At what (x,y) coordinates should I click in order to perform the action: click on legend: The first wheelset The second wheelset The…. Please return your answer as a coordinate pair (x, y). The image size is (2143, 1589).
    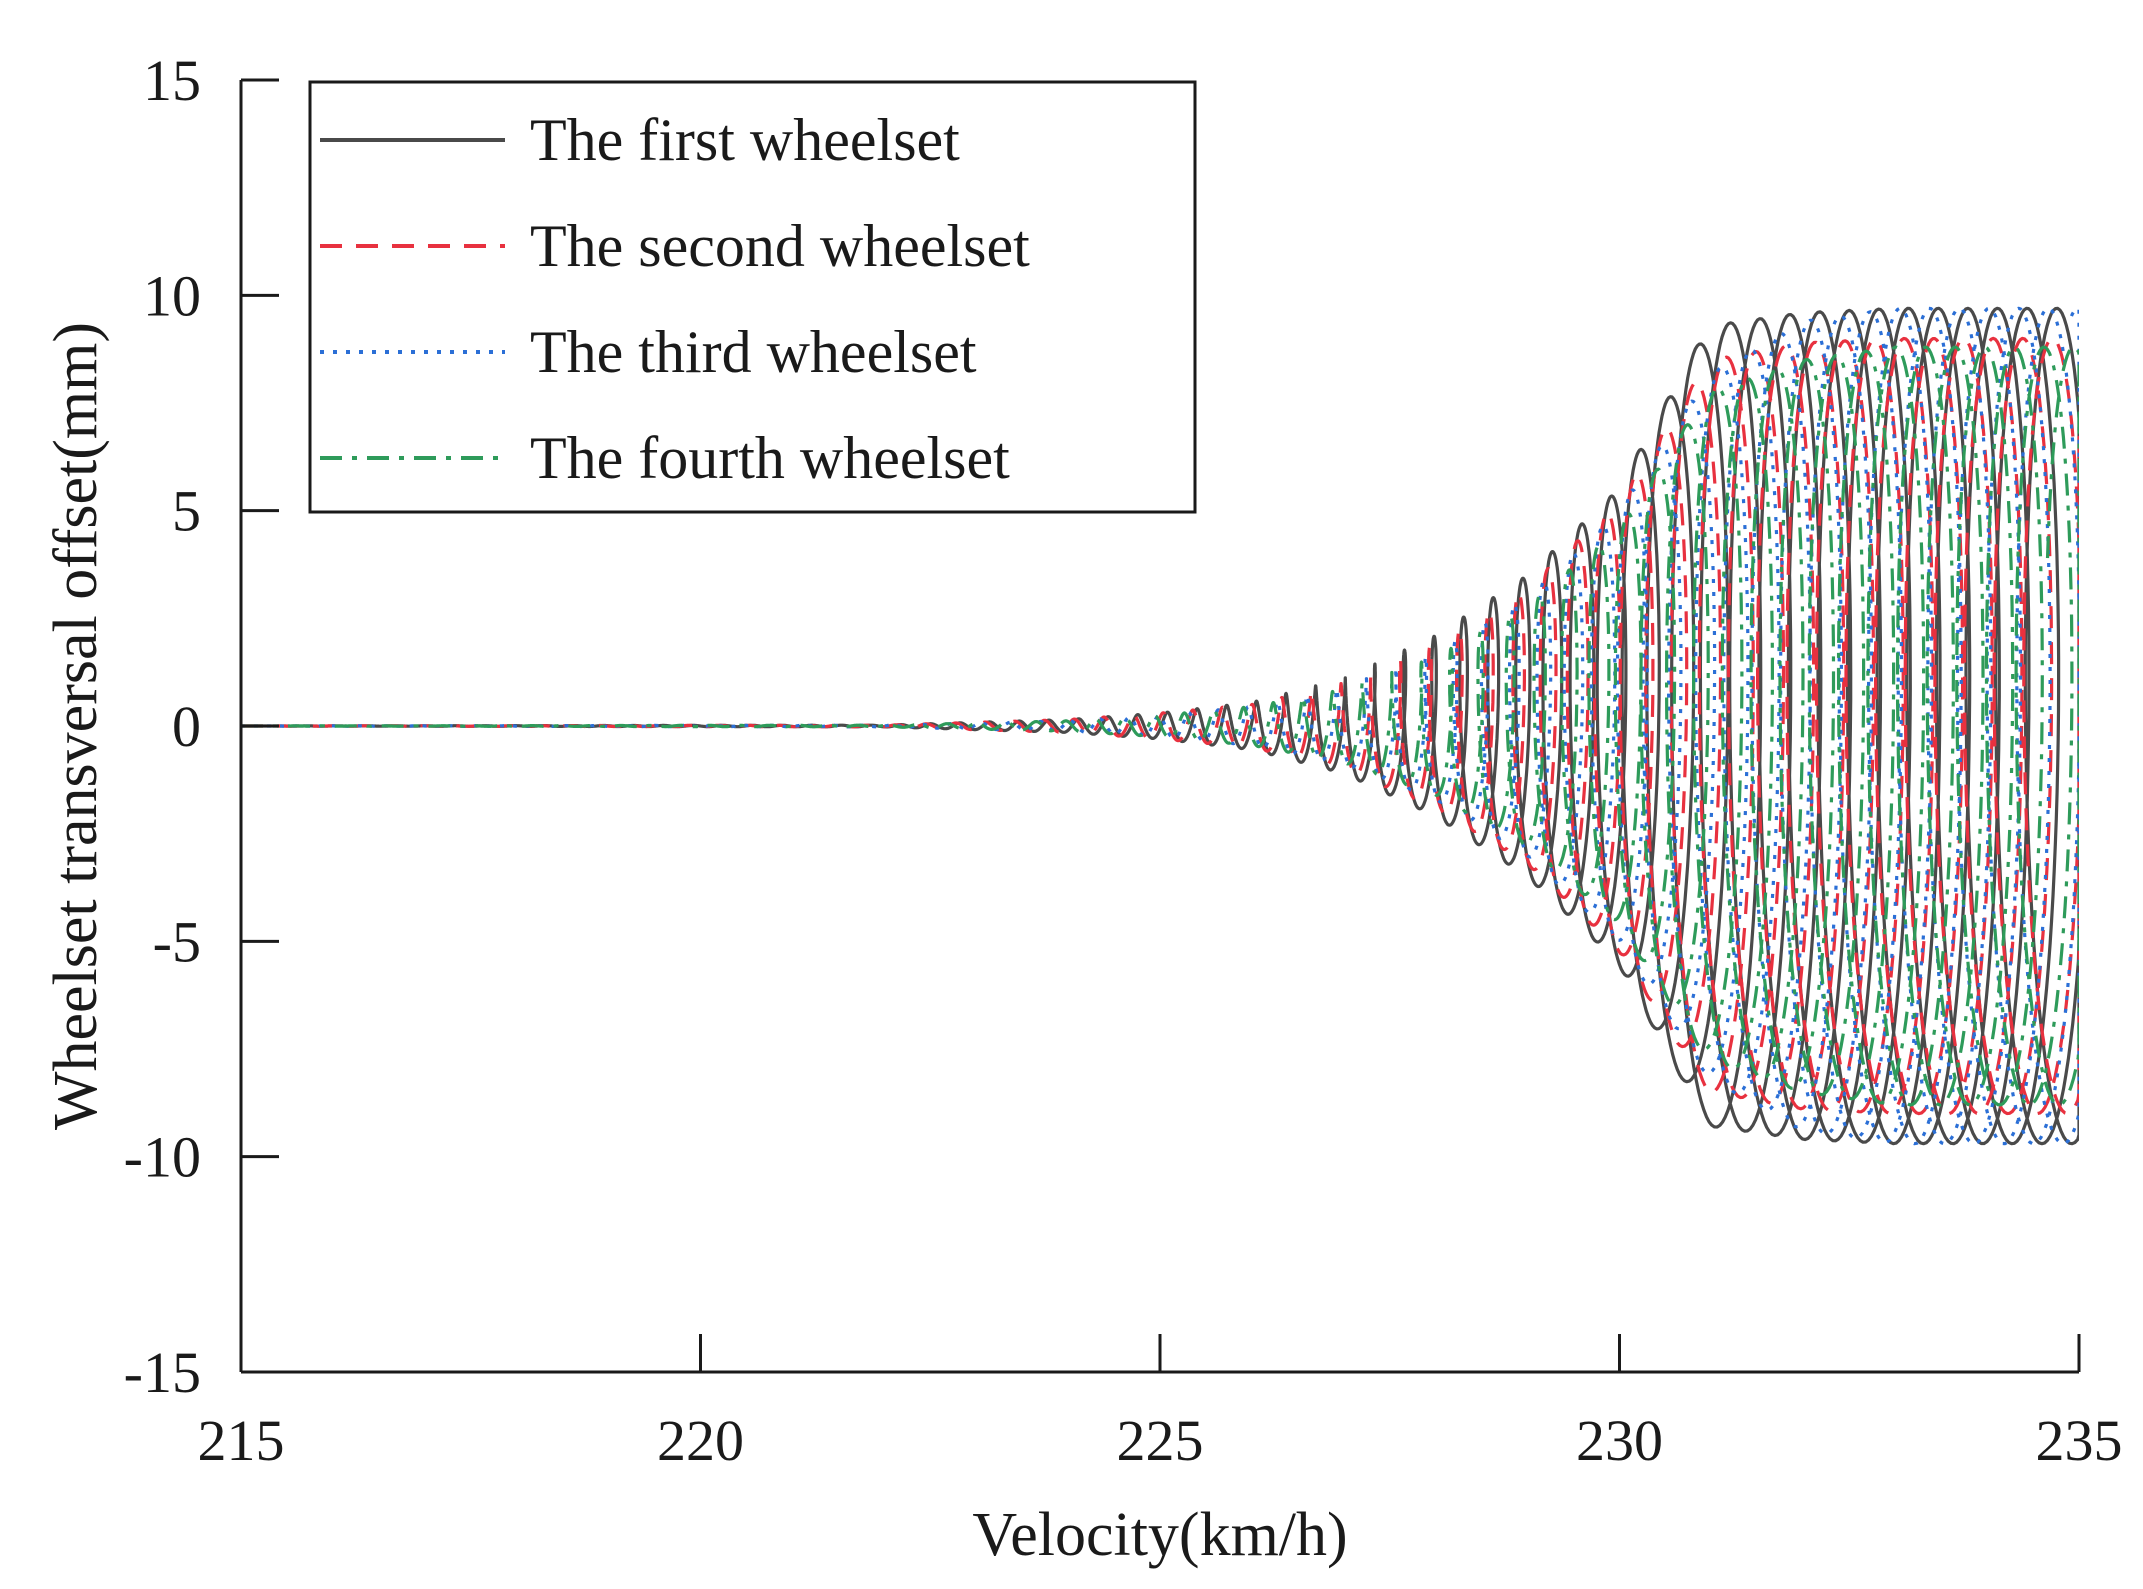
    Looking at the image, I should click on (752, 297).